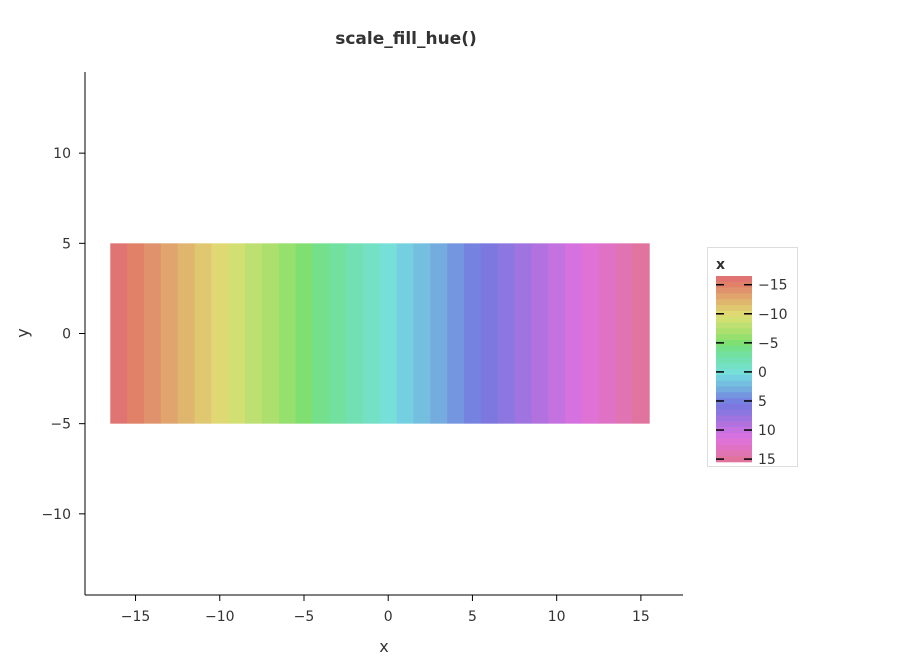 This screenshot has height=672, width=898. I want to click on legend-label: 15, so click(767, 460).